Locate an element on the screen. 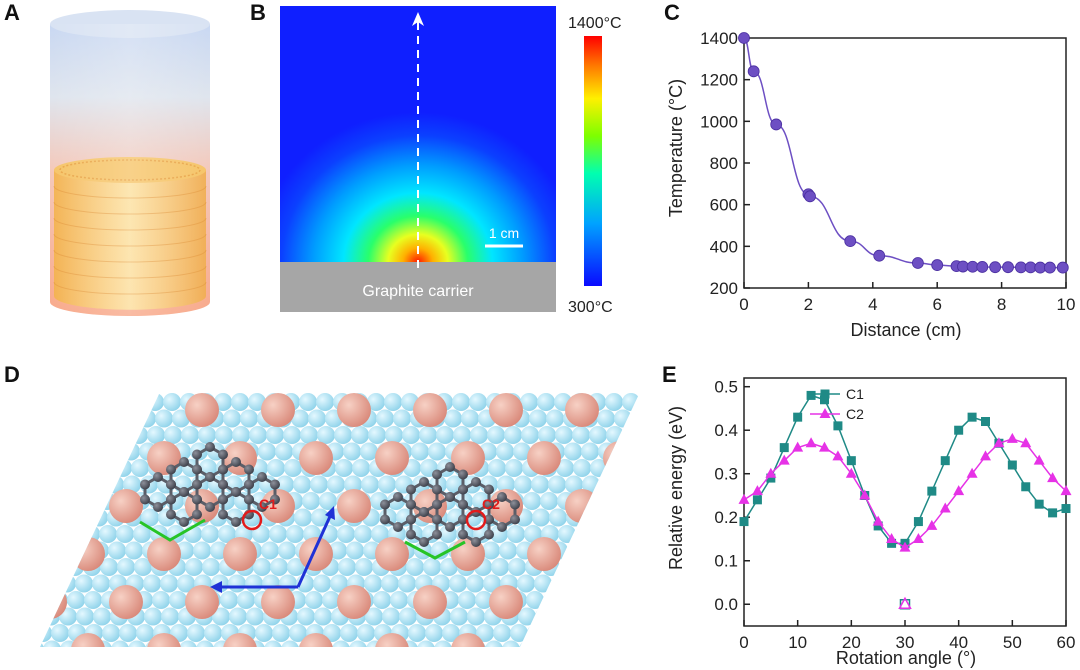 This screenshot has width=1080, height=670. chart-c-frame is located at coordinates (905, 163).